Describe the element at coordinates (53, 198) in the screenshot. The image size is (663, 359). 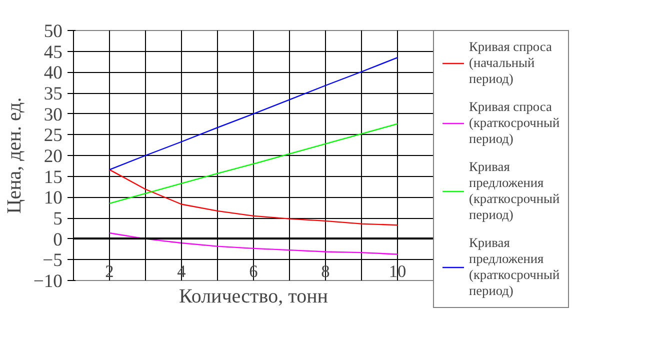
I see `y-tick-label: 10` at that location.